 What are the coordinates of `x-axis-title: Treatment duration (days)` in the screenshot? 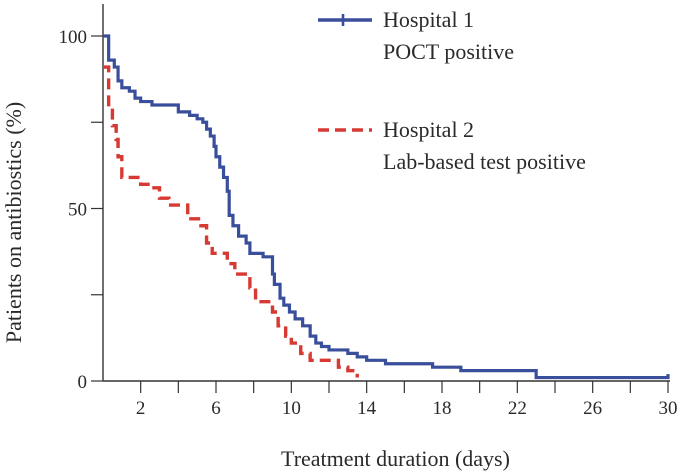 It's located at (395, 458).